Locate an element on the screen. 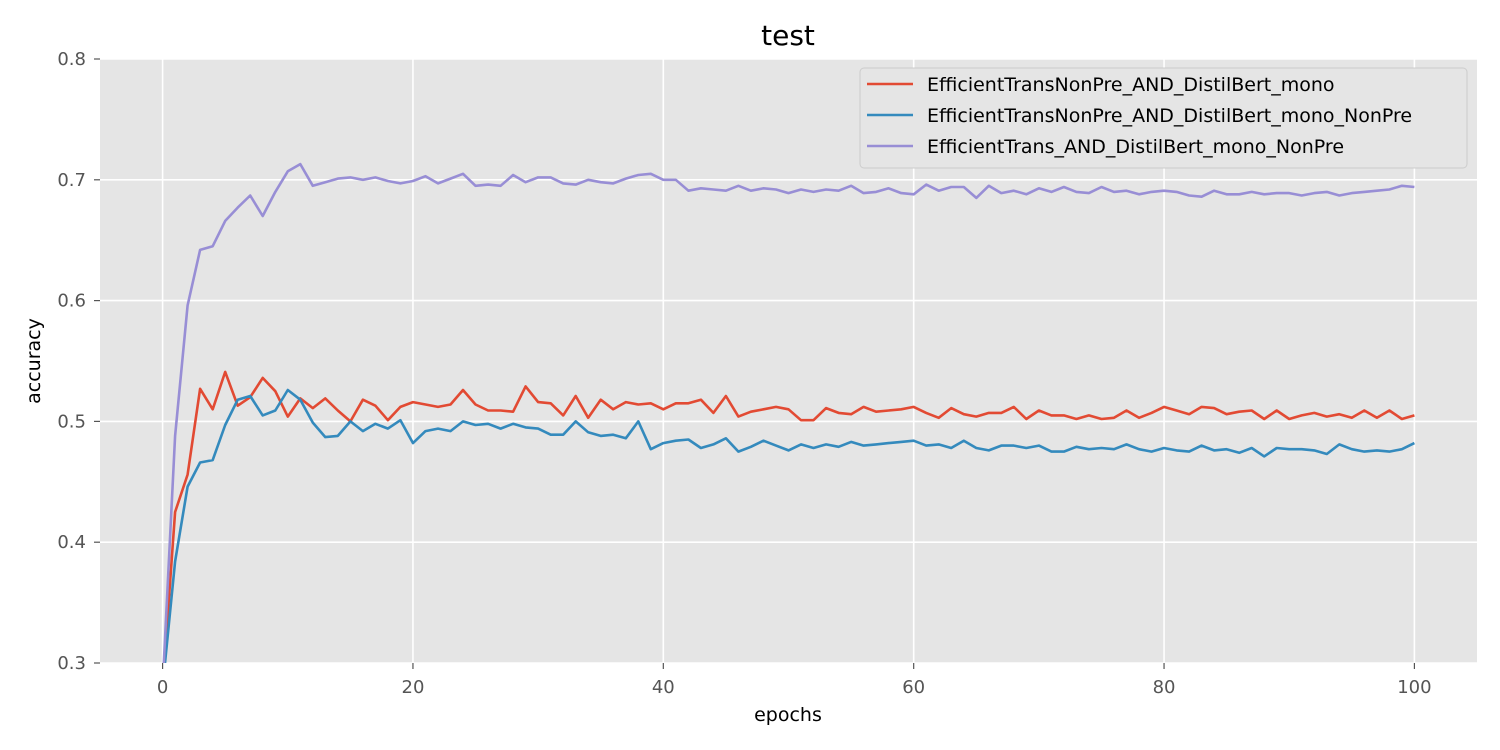  y-tick-label: 0.5 is located at coordinates (71, 421).